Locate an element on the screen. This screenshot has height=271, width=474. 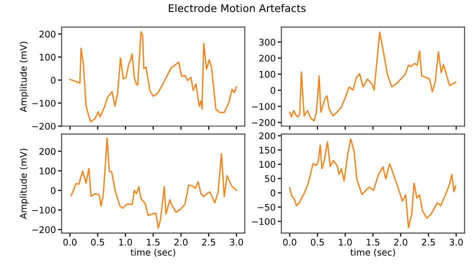
y-tick-label: 50 is located at coordinates (270, 178).